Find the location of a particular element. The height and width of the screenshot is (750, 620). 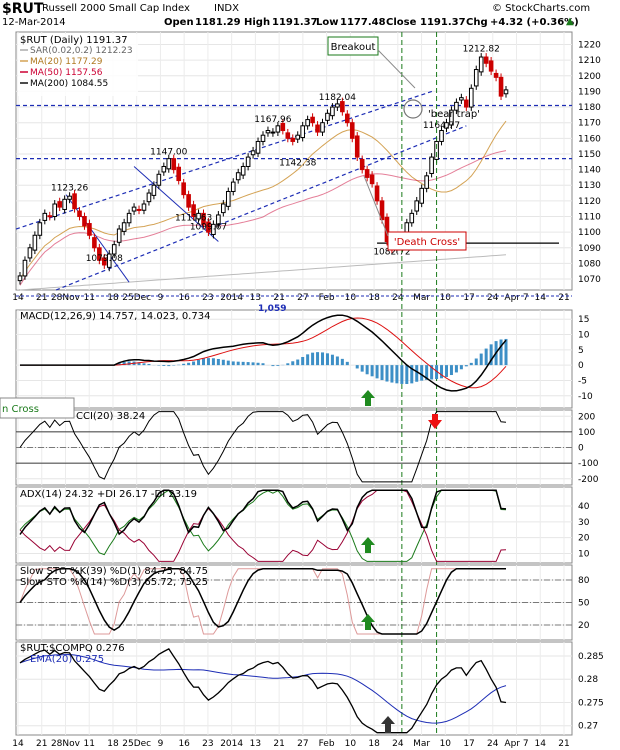

y-tick-label-0-6: 1130 is located at coordinates (589, 186).